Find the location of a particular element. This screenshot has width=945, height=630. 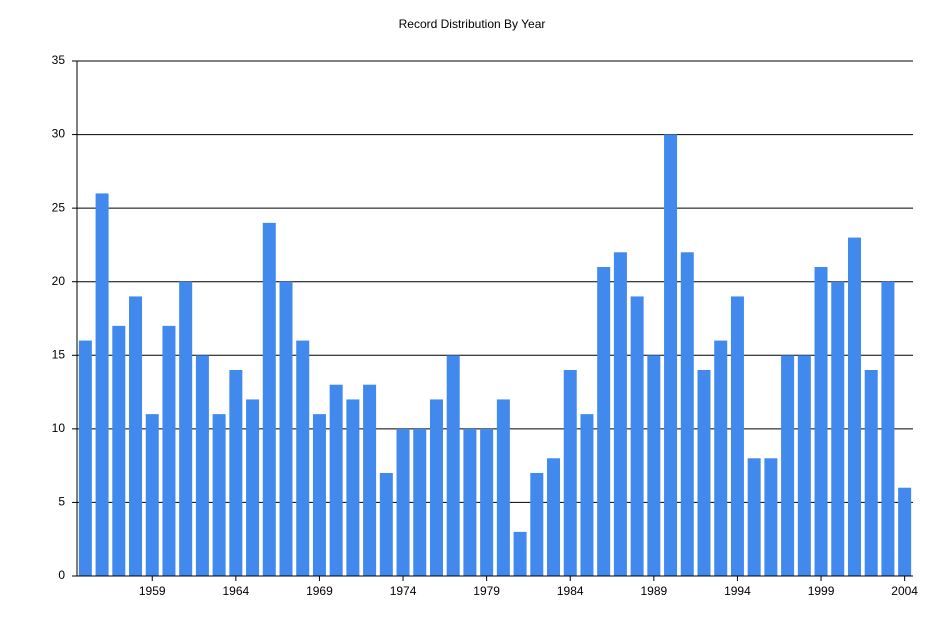

x-tick-label: 1959 is located at coordinates (152, 591).